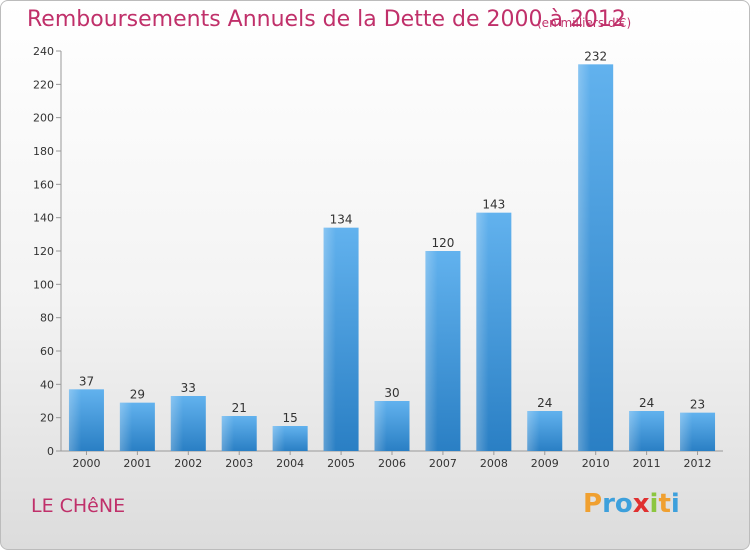 This screenshot has width=750, height=550. What do you see at coordinates (50, 451) in the screenshot?
I see `y-tick-label: 0` at bounding box center [50, 451].